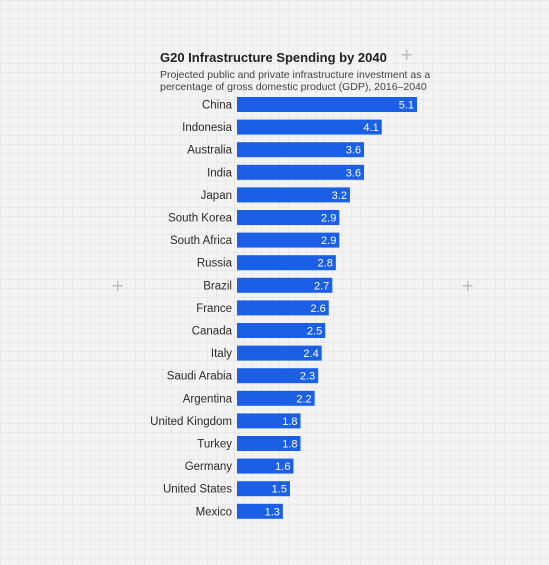 The height and width of the screenshot is (565, 549). What do you see at coordinates (201, 241) in the screenshot?
I see `category-label: South Africa` at bounding box center [201, 241].